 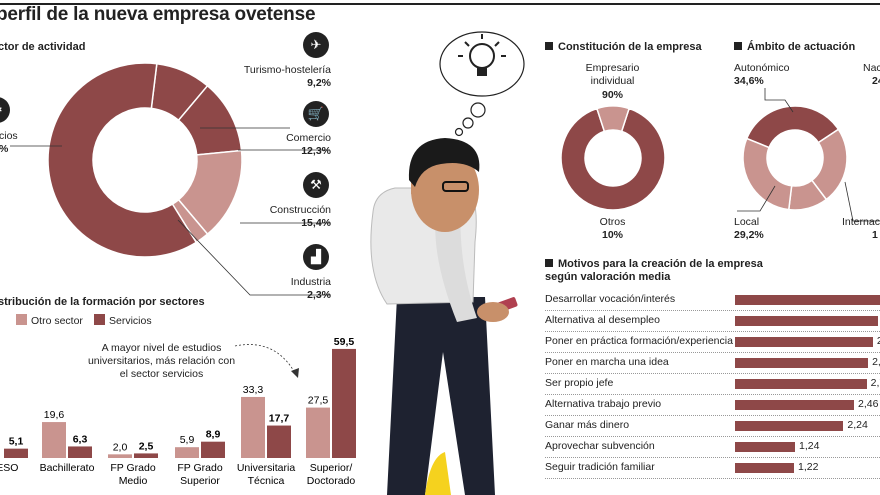 What do you see at coordinates (43, 47) in the screenshot?
I see `sector-section-title: ctor de actividad` at bounding box center [43, 47].